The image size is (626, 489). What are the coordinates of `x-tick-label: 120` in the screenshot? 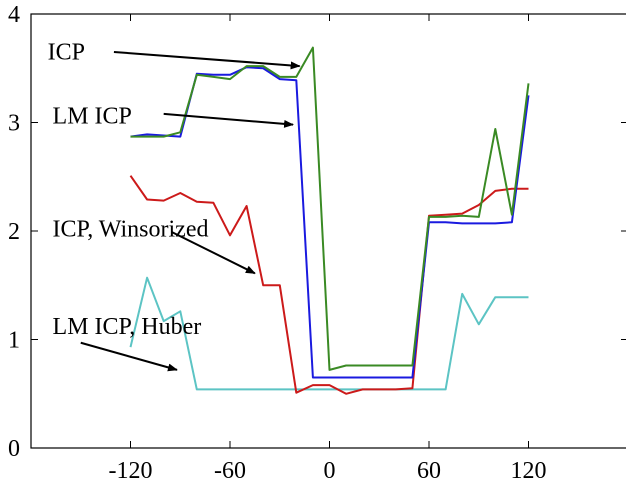 It's located at (529, 471).